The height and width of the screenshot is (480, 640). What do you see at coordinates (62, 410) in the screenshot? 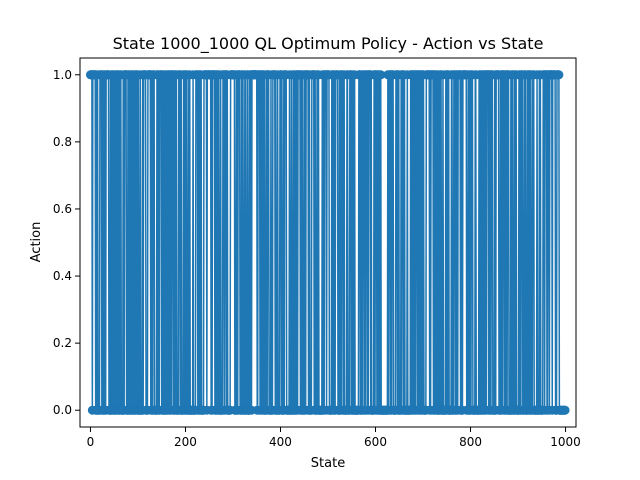
I see `y-tick-label: 0.0` at bounding box center [62, 410].